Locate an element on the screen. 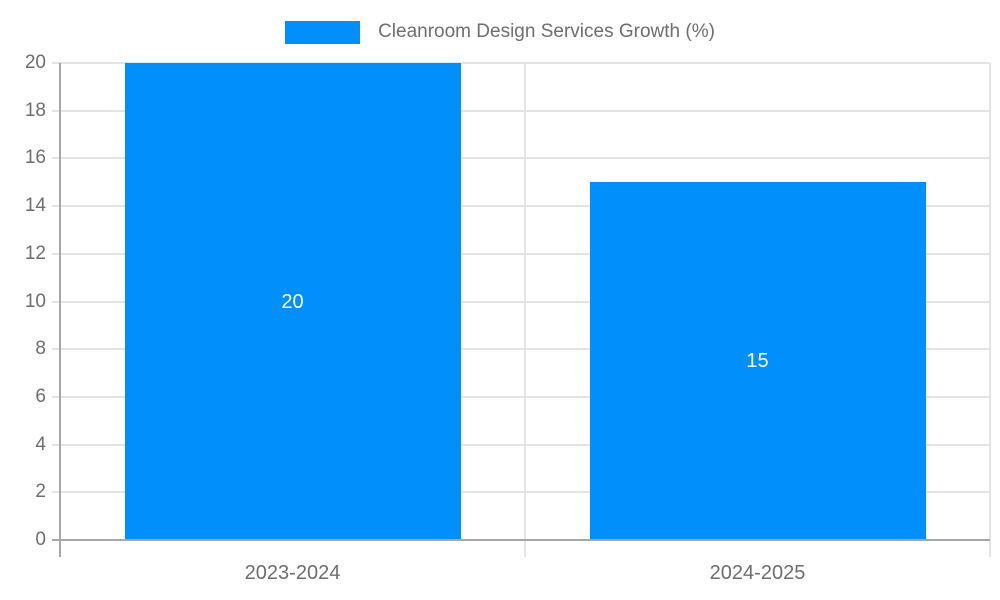 The height and width of the screenshot is (600, 1000). y-tick-label: 10 is located at coordinates (35, 301).